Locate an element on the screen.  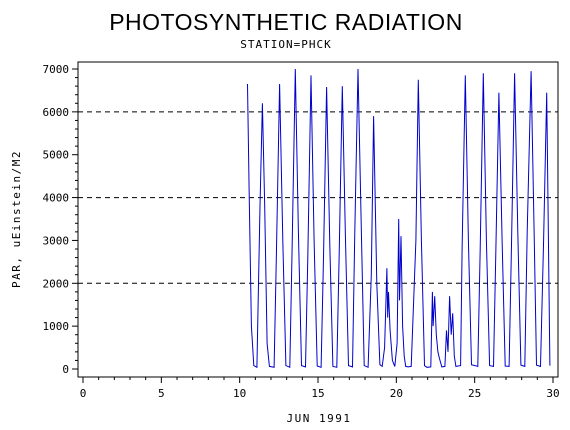
y-tick-label: 3000 is located at coordinates (56, 240).